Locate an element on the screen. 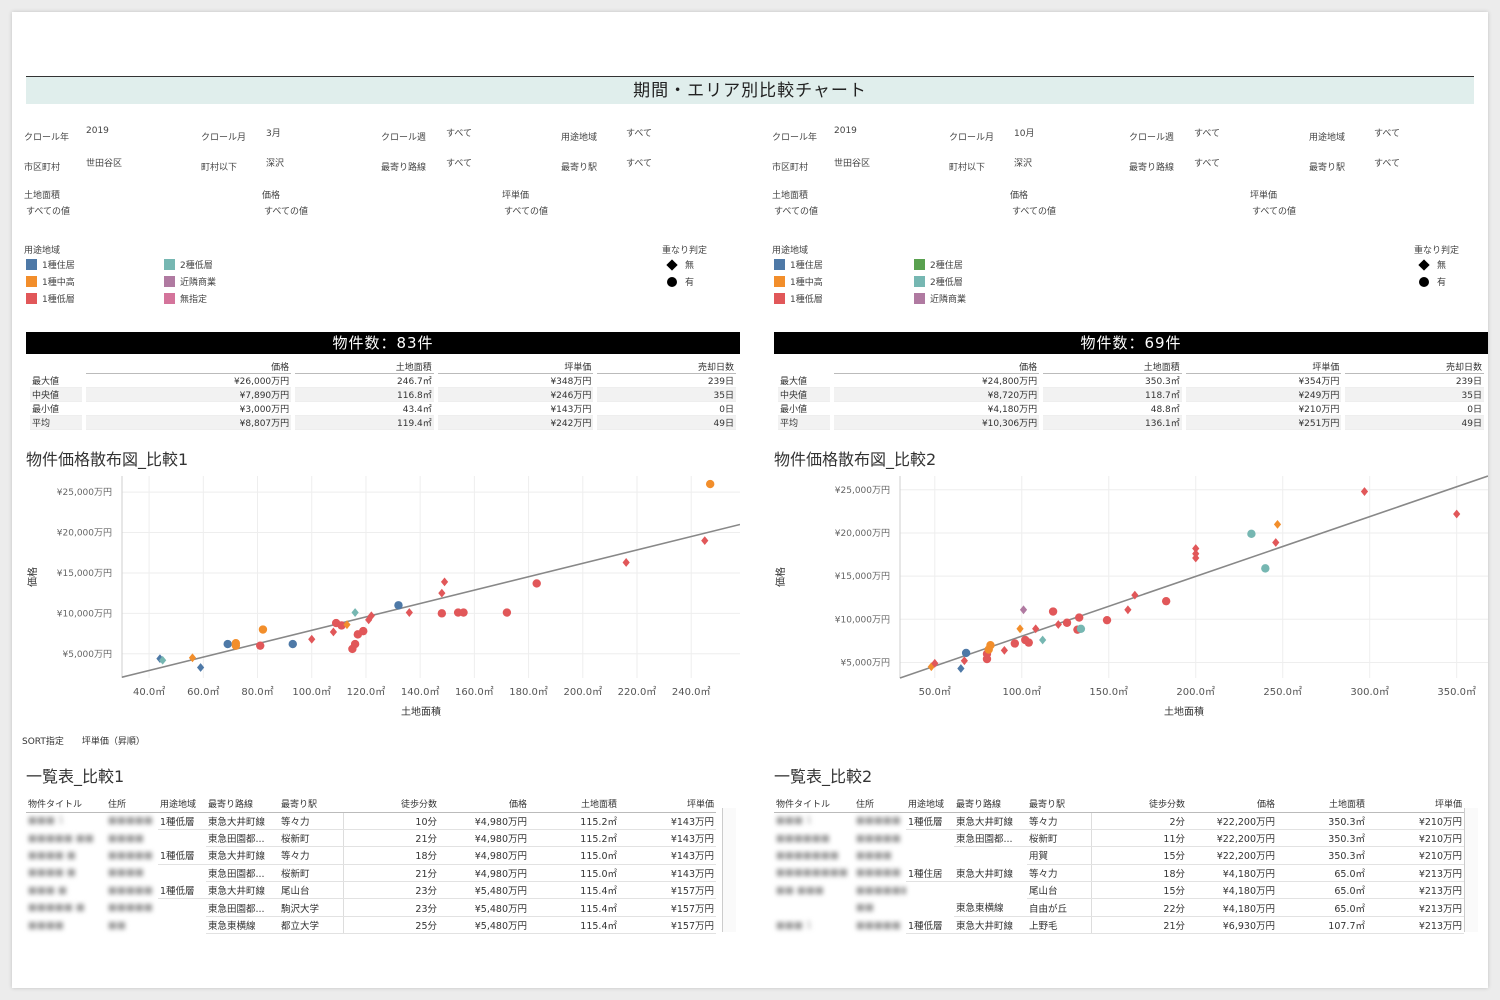 Image resolution: width=1500 pixels, height=1000 pixels. sort-control: SORT指定 坪単価（昇順） is located at coordinates (83, 740).